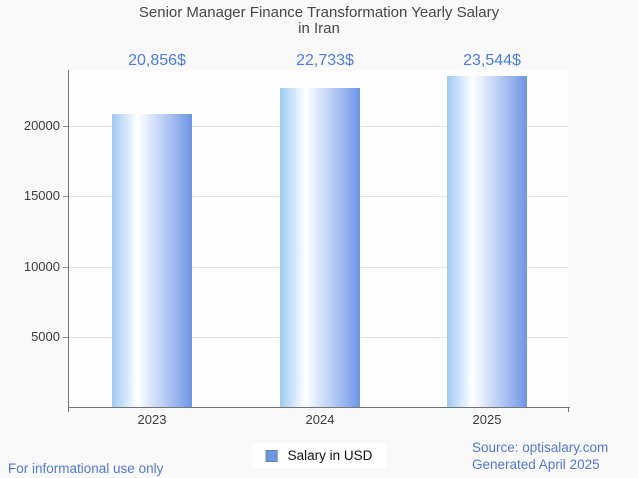 The width and height of the screenshot is (638, 478). I want to click on legend-swatch-icon, so click(271, 455).